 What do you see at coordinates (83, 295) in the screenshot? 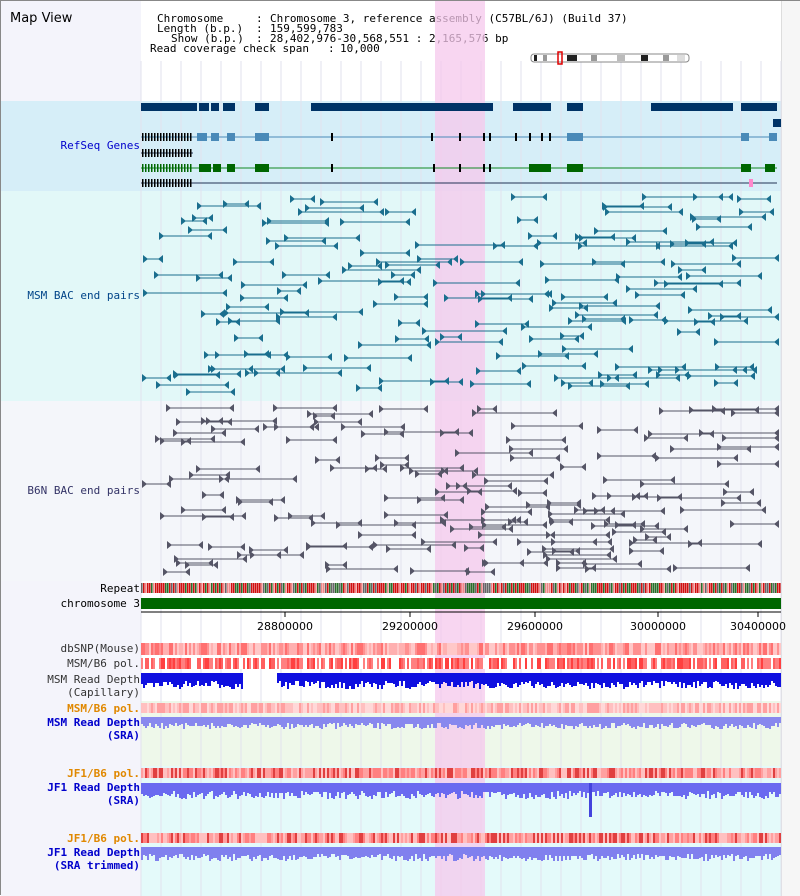
I see `msm-bac-label: MSM BAC end pairs` at bounding box center [83, 295].